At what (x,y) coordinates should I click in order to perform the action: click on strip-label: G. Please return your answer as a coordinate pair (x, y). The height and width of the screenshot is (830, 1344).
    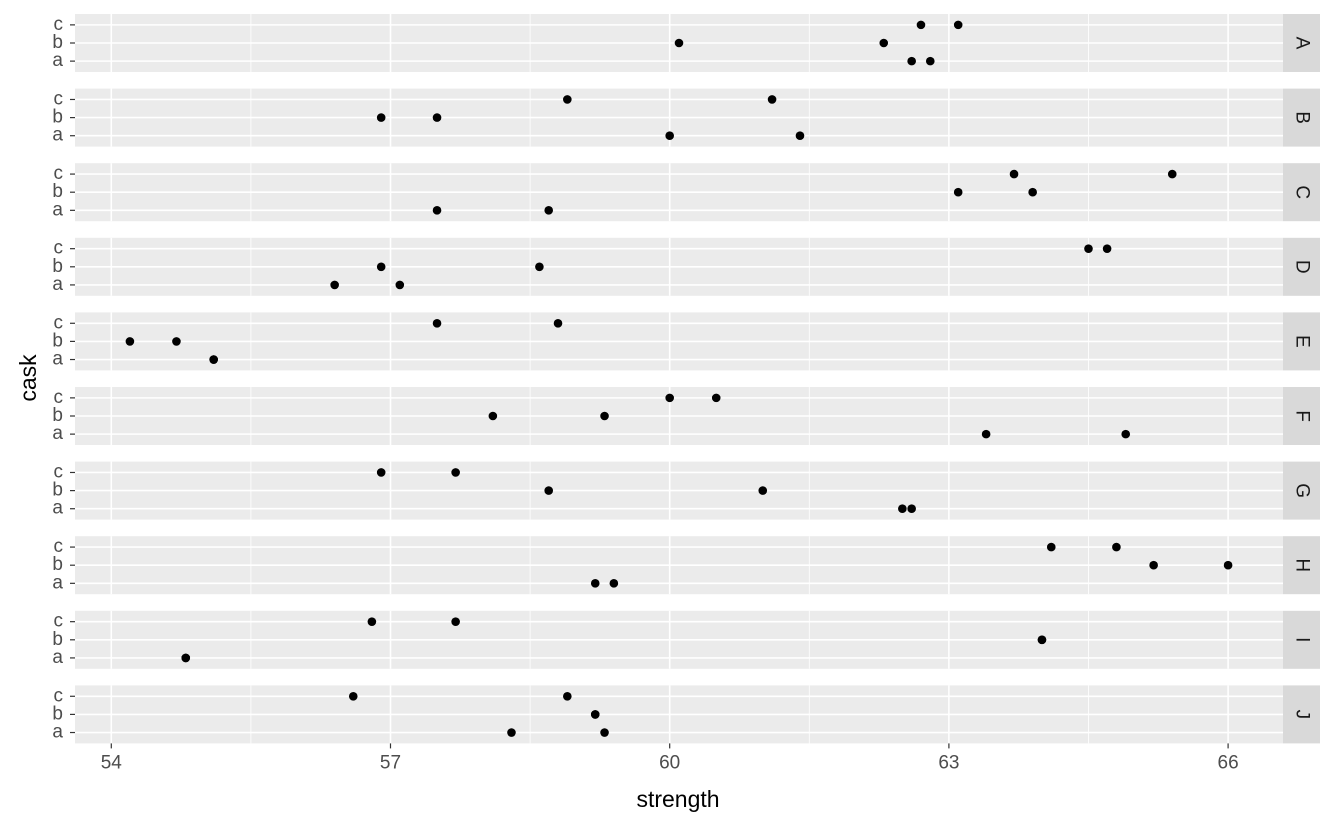
    Looking at the image, I should click on (1301, 490).